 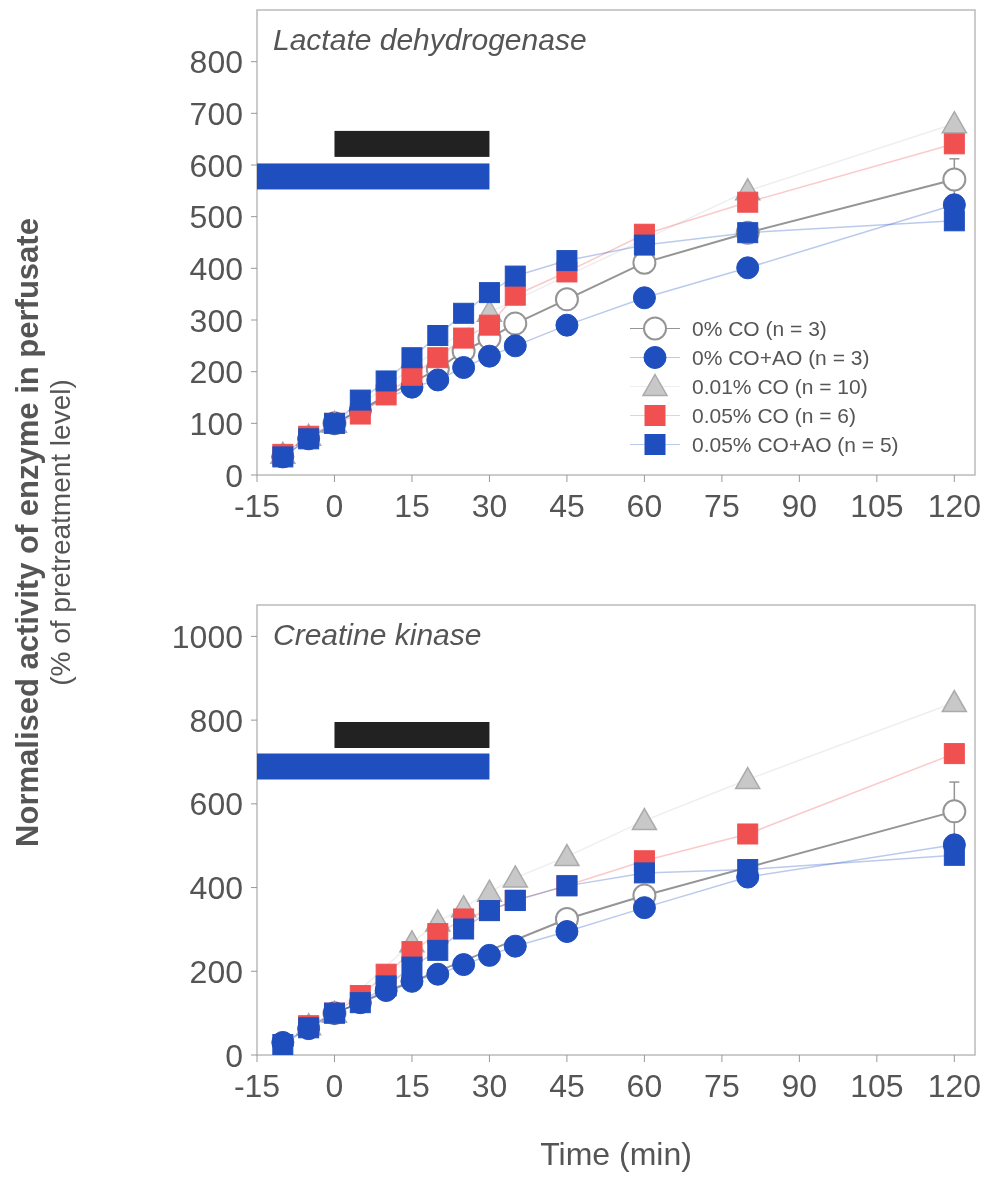 What do you see at coordinates (60, 532) in the screenshot?
I see `y-axis-title: (% of pretreatment level)` at bounding box center [60, 532].